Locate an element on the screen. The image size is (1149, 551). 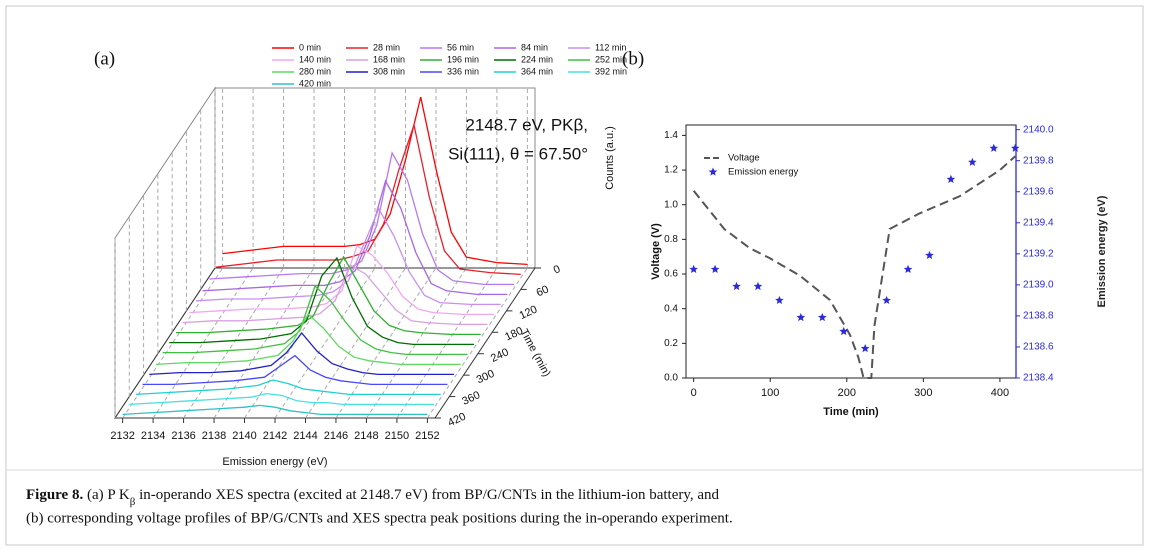
legend-label: 84 min is located at coordinates (534, 47).